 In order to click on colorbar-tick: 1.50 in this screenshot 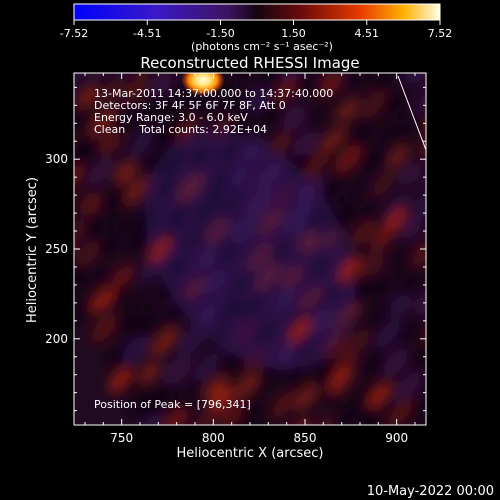, I will do `click(293, 30)`.